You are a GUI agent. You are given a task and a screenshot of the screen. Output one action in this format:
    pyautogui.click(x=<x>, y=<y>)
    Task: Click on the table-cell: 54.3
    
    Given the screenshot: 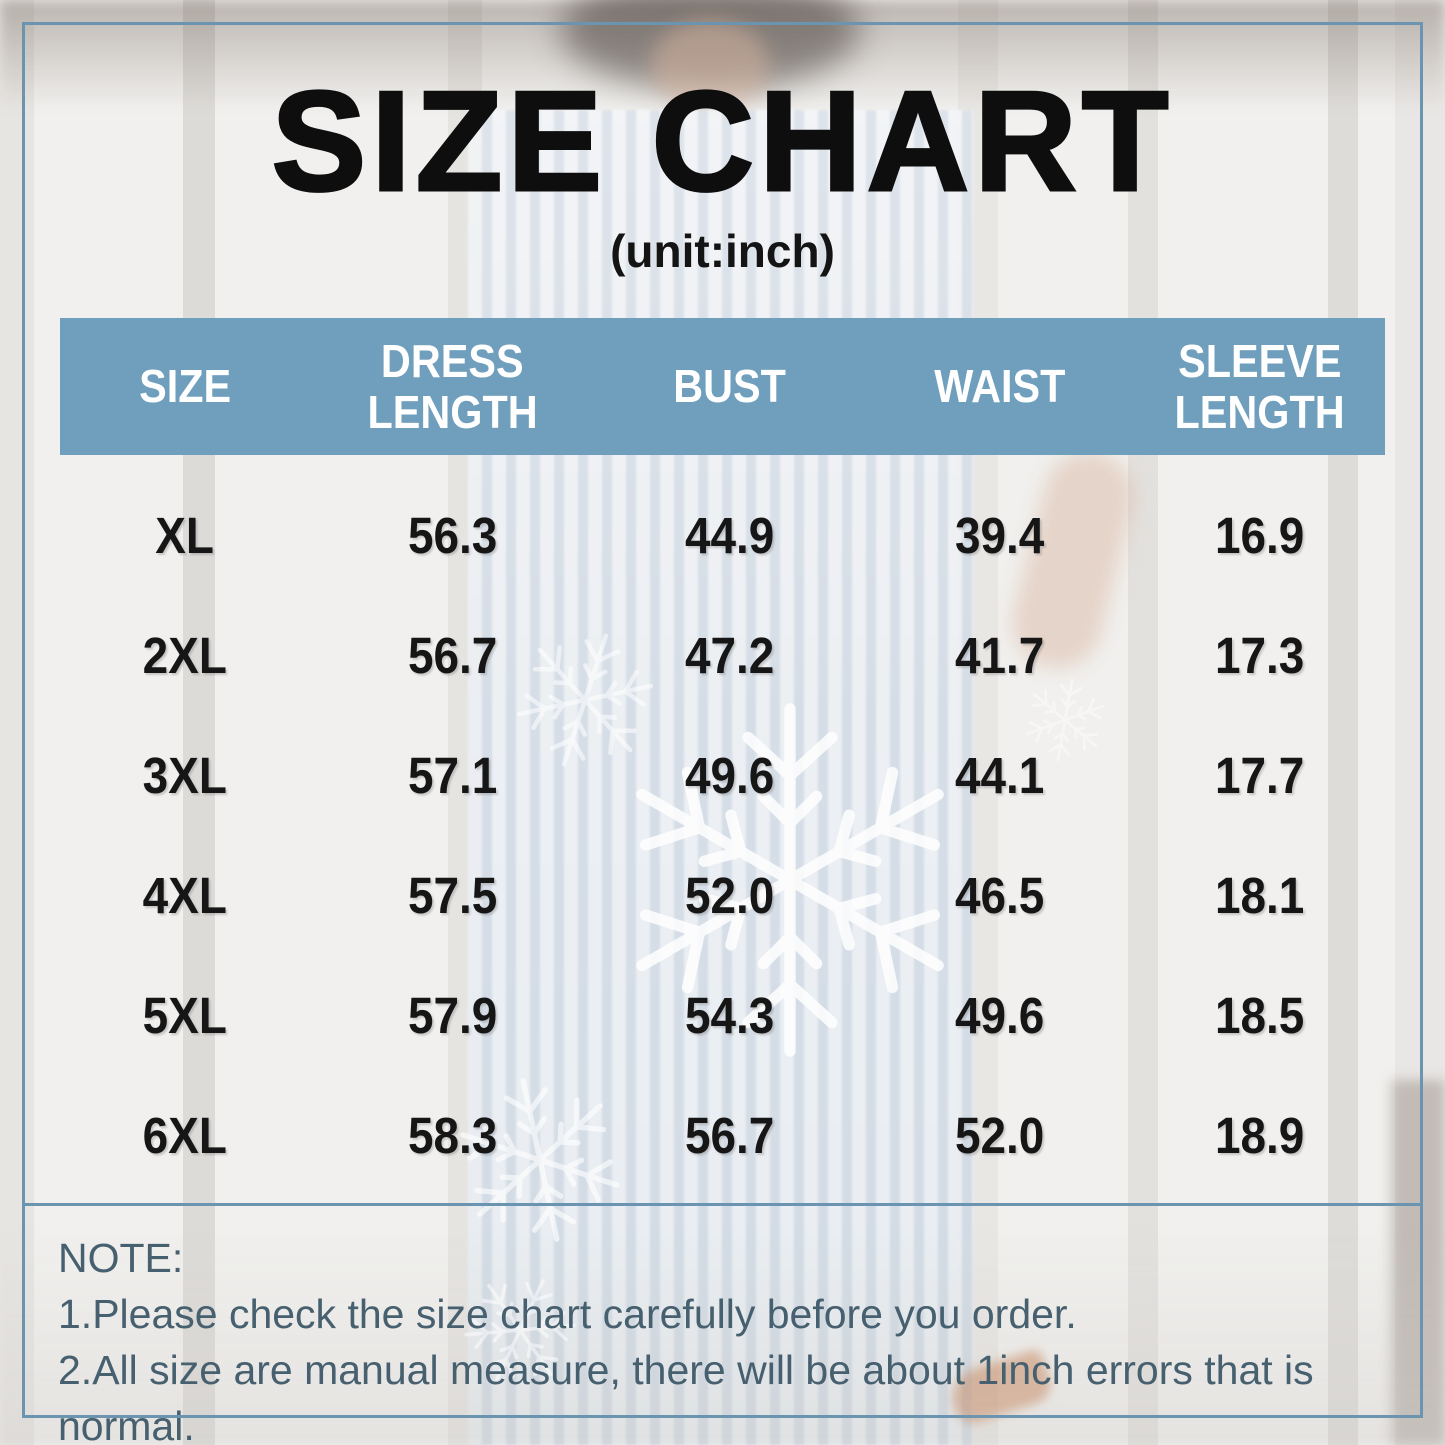 What is the action you would take?
    pyautogui.click(x=730, y=1015)
    